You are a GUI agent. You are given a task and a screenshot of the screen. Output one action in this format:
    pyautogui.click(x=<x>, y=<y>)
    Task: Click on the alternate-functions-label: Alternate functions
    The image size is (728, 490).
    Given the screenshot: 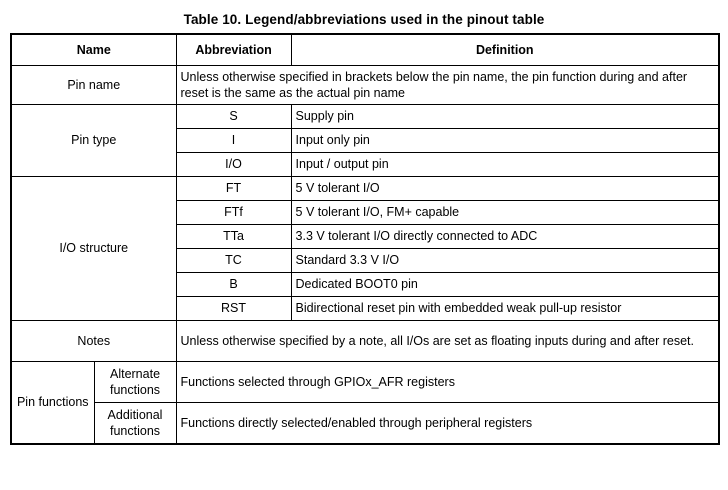 What is the action you would take?
    pyautogui.click(x=135, y=382)
    